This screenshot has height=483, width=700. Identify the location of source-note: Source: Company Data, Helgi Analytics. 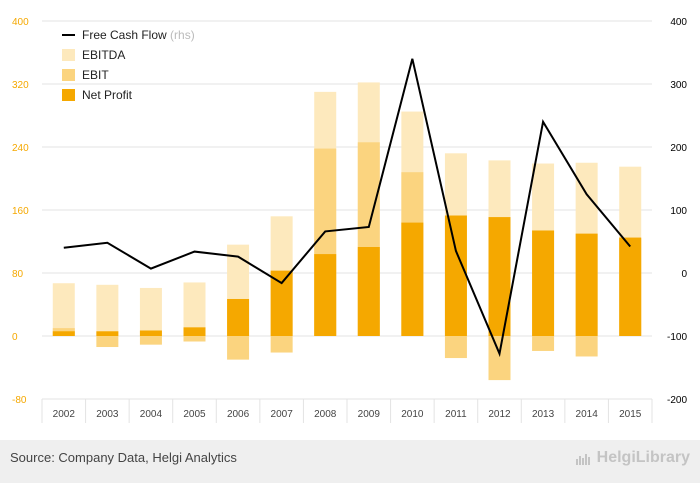
(123, 457).